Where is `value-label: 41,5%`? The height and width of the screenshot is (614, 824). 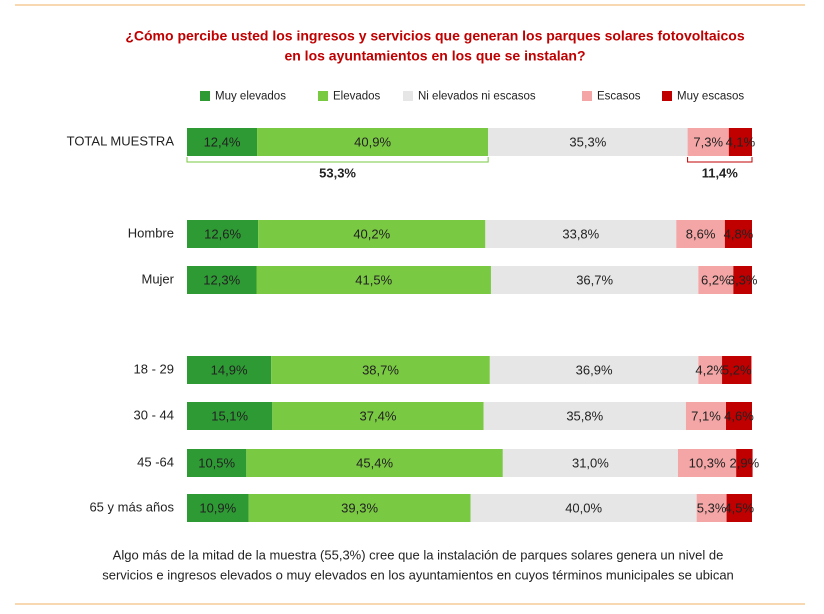 value-label: 41,5% is located at coordinates (373, 279).